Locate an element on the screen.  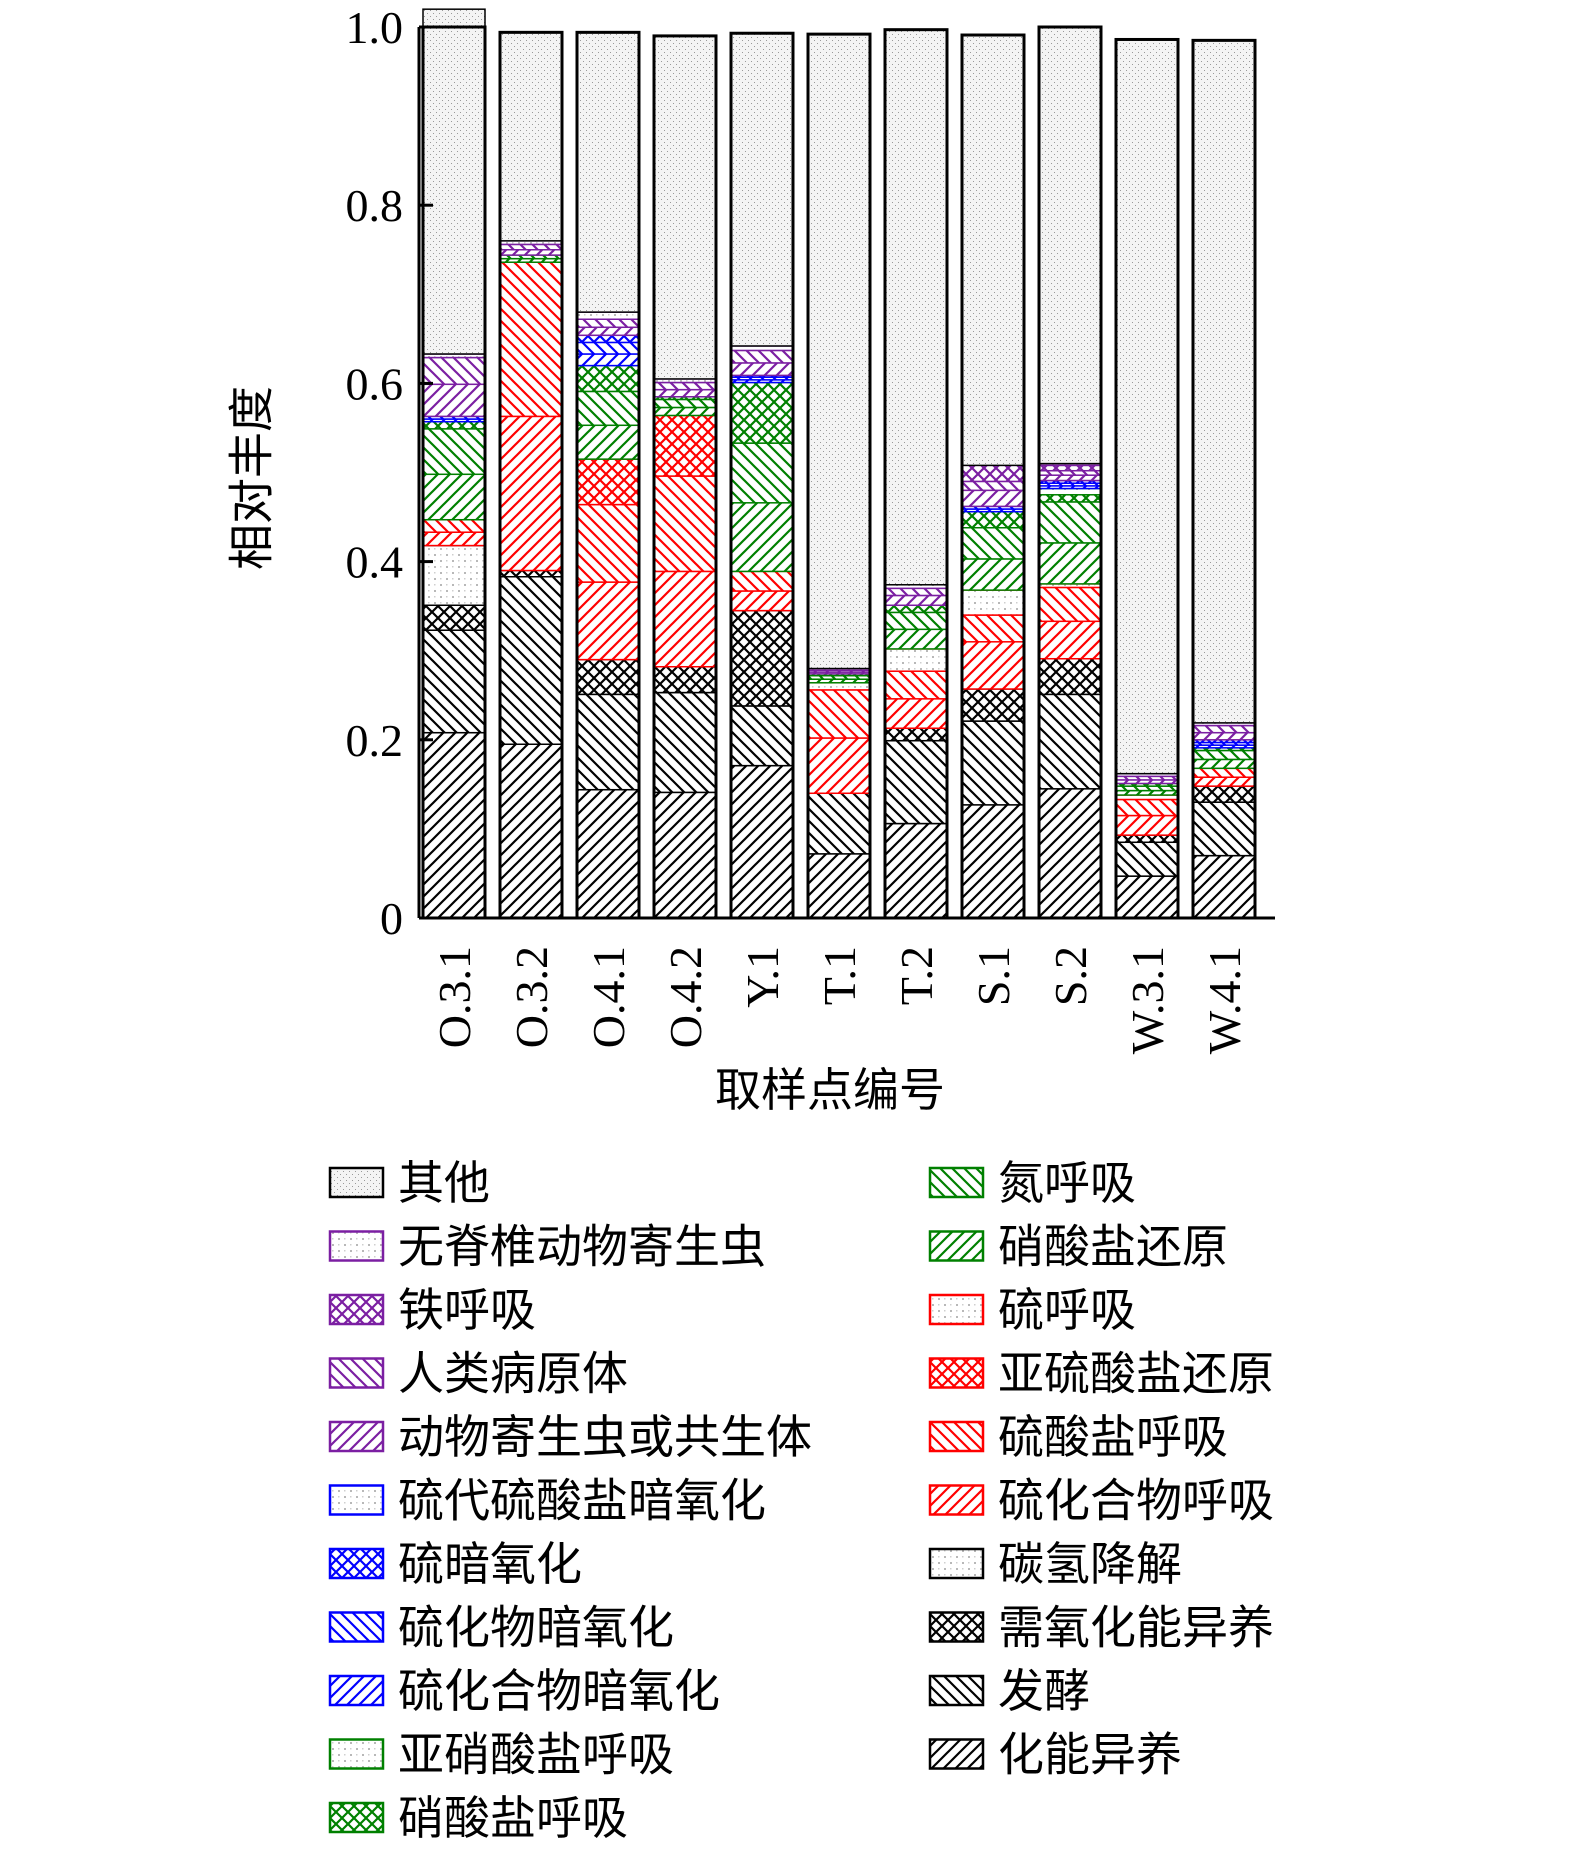
legend-label: 硫暗氧化 is located at coordinates (490, 1564).